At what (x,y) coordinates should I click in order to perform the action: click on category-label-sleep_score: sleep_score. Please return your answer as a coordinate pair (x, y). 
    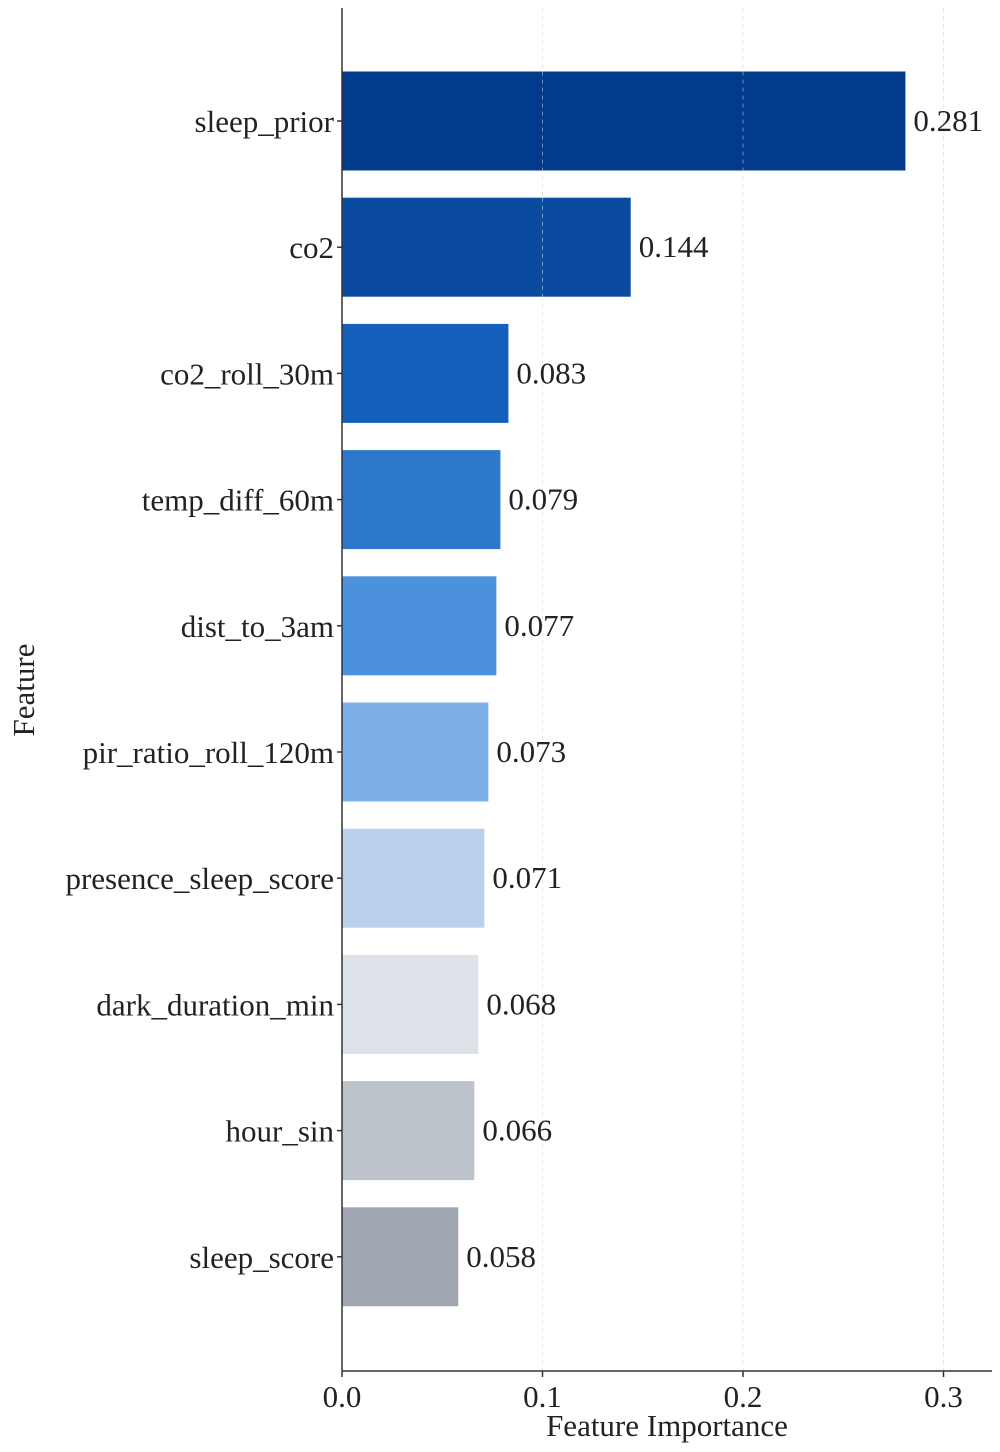
    Looking at the image, I should click on (261, 1257).